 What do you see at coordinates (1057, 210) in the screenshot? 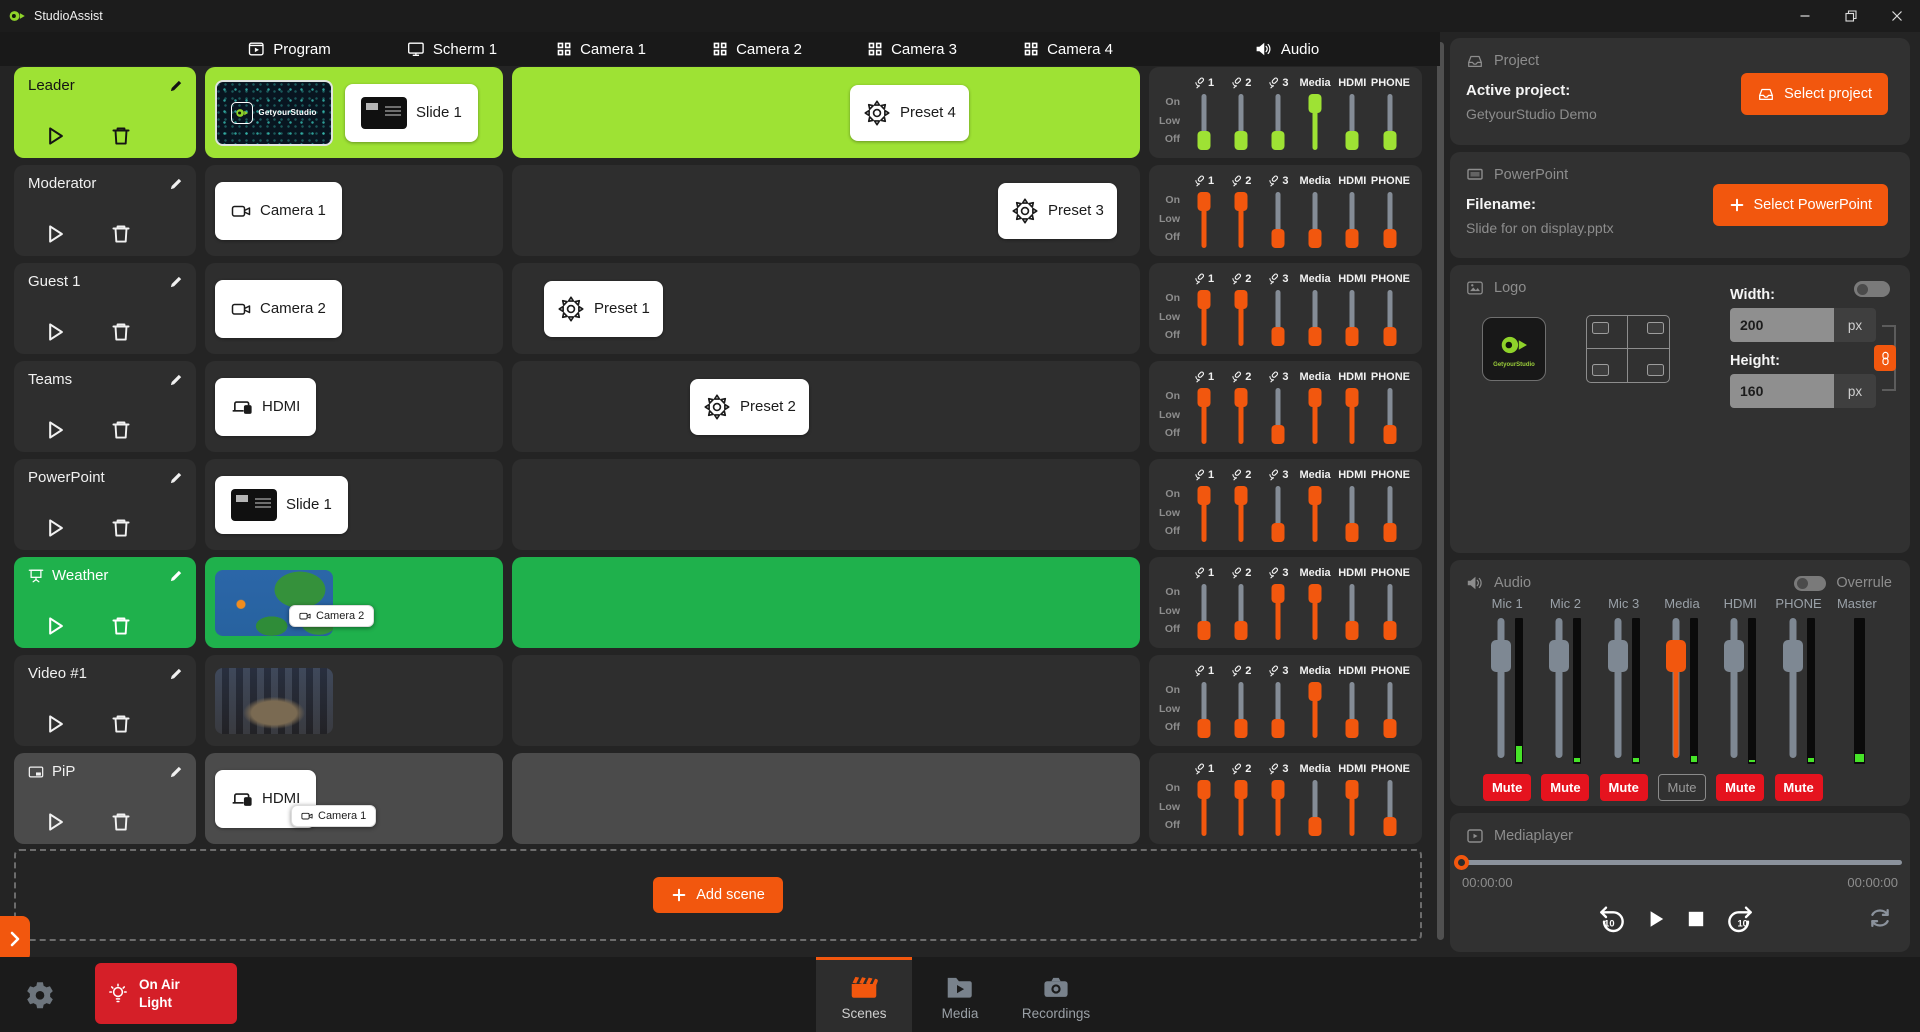
I see `preset-card: Preset 3` at bounding box center [1057, 210].